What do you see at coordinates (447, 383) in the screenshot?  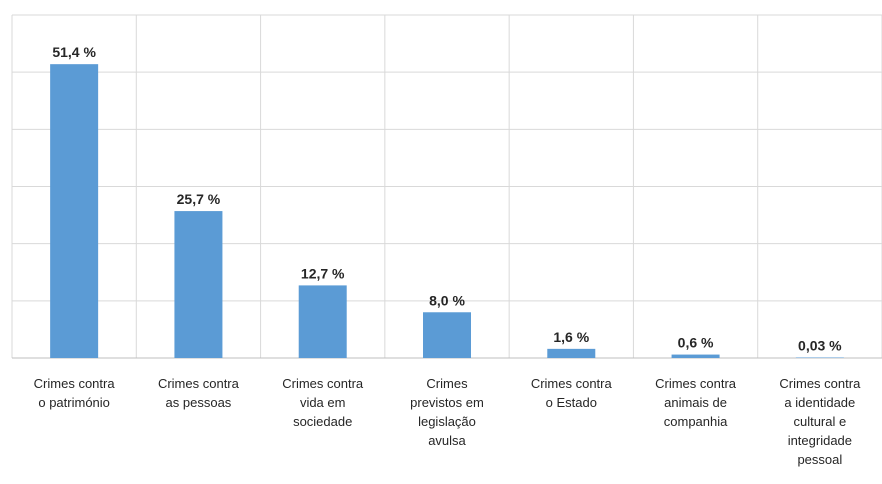 I see `category-label-line: Crimes` at bounding box center [447, 383].